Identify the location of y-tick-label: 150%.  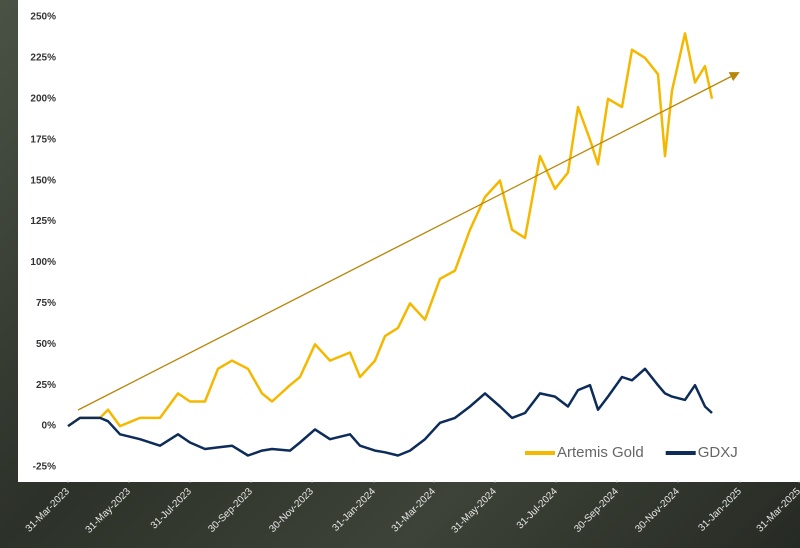
(43, 180).